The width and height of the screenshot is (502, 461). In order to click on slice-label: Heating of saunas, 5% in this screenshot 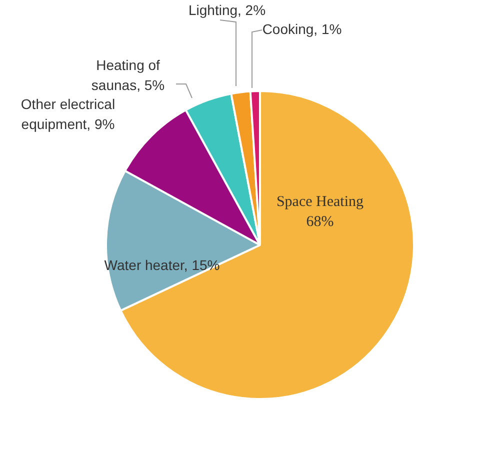, I will do `click(128, 74)`.